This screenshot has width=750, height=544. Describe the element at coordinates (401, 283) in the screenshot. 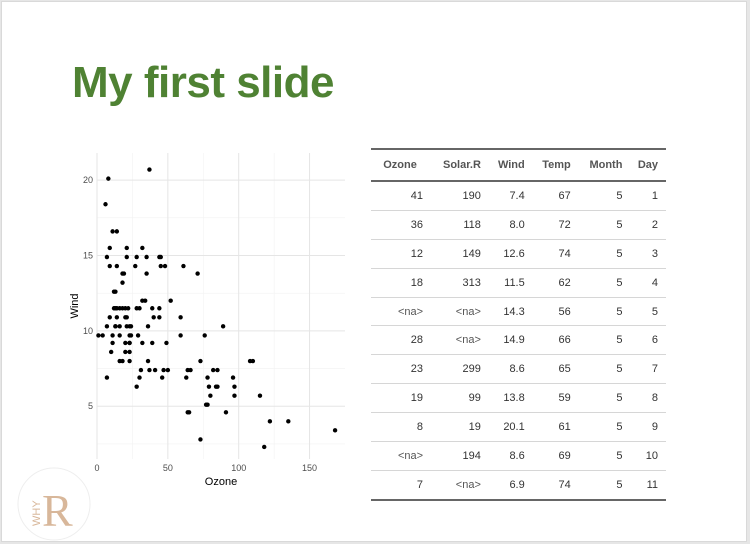

I see `table-cell: 18` at that location.